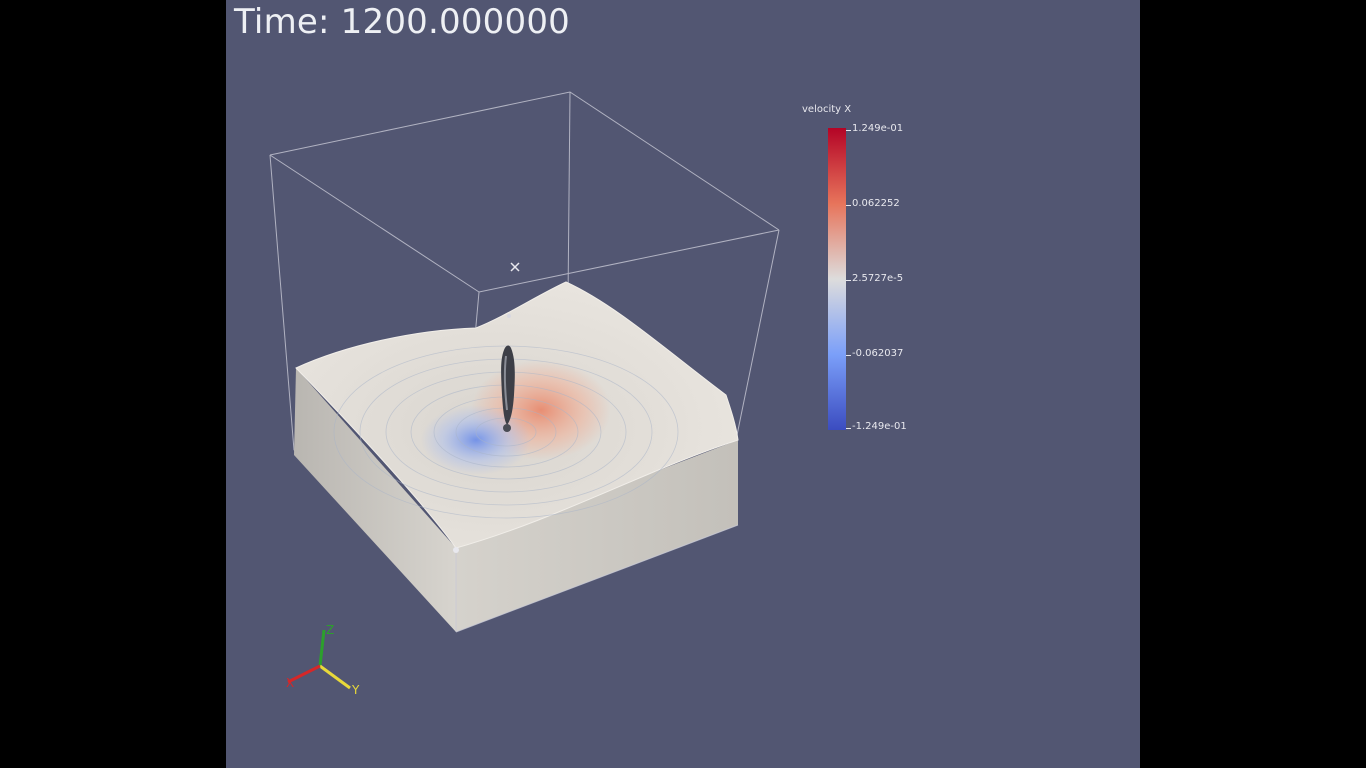 The width and height of the screenshot is (1366, 768). I want to click on negative-velocity-lobe, so click(476, 440).